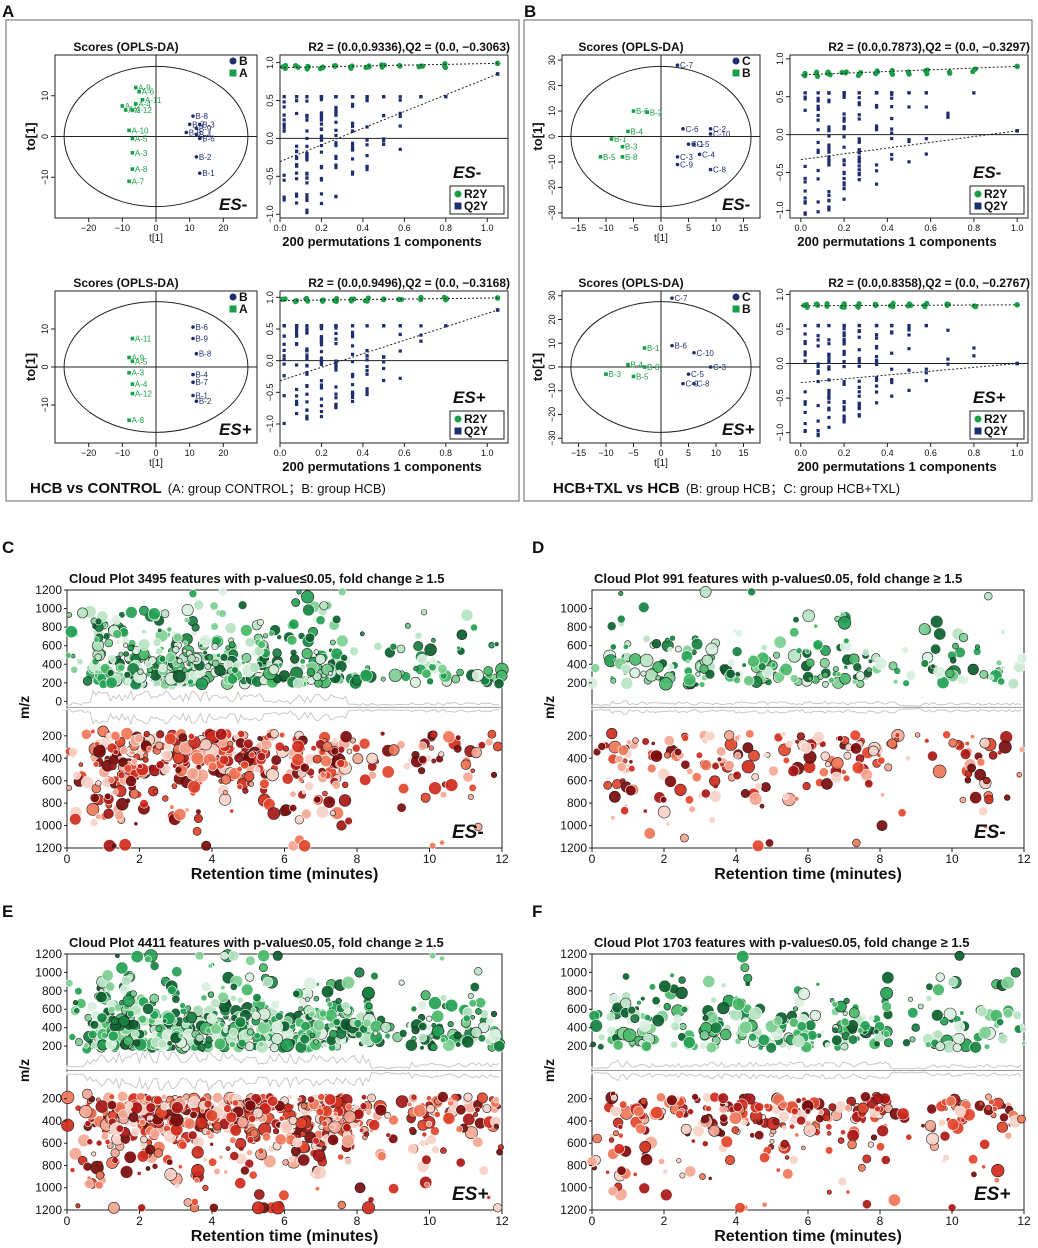 The height and width of the screenshot is (1248, 1038). What do you see at coordinates (552, 161) in the screenshot?
I see `y-tick-label: −10` at bounding box center [552, 161].